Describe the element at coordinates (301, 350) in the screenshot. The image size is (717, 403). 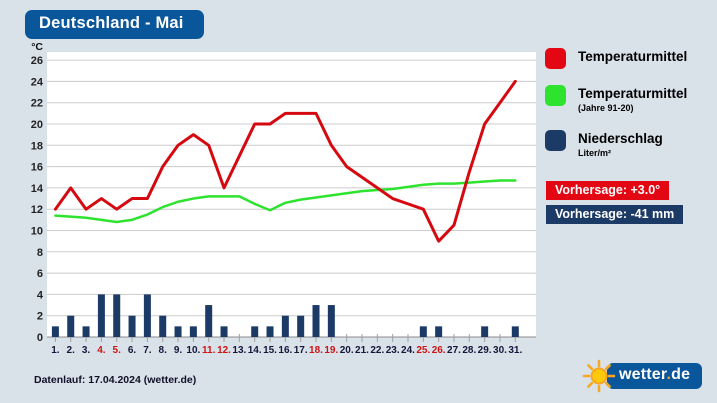
I see `svg-text: 17.` at that location.